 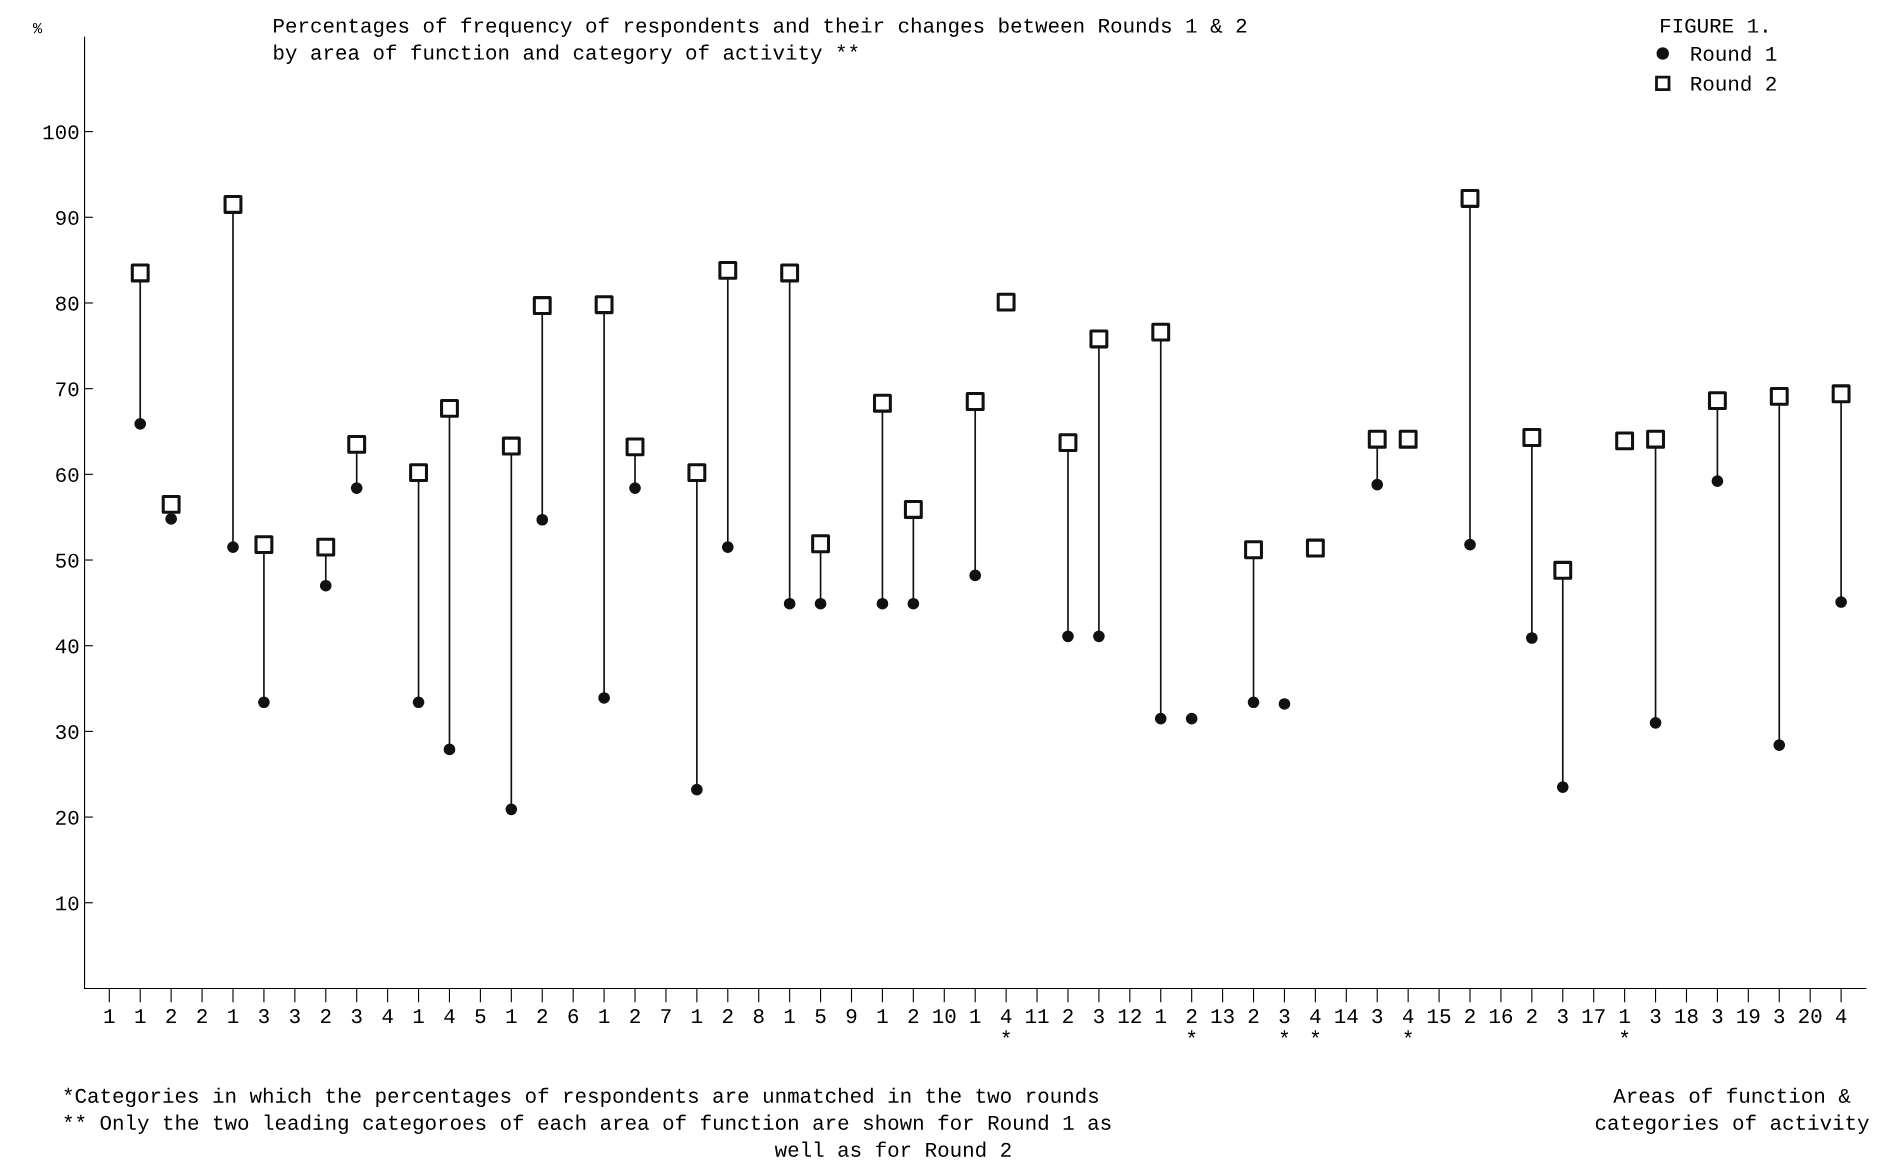 What do you see at coordinates (1346, 1016) in the screenshot?
I see `x-tick-label: 14` at bounding box center [1346, 1016].